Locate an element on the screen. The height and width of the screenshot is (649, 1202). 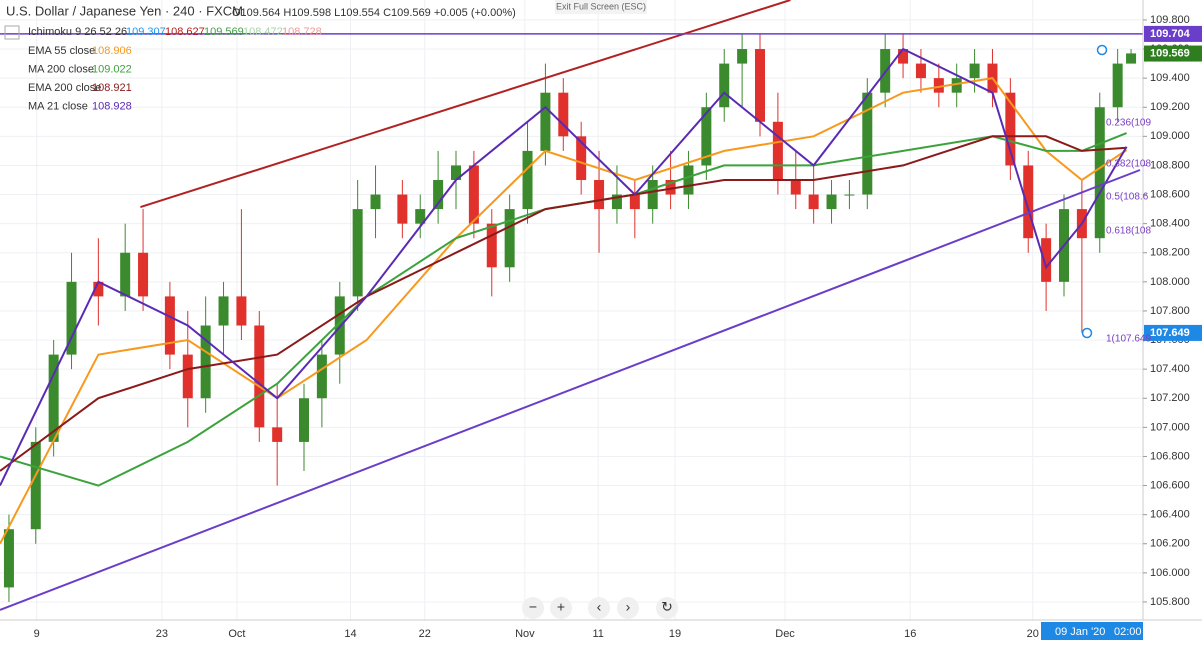
legend-value: 109.569 is located at coordinates (224, 32).